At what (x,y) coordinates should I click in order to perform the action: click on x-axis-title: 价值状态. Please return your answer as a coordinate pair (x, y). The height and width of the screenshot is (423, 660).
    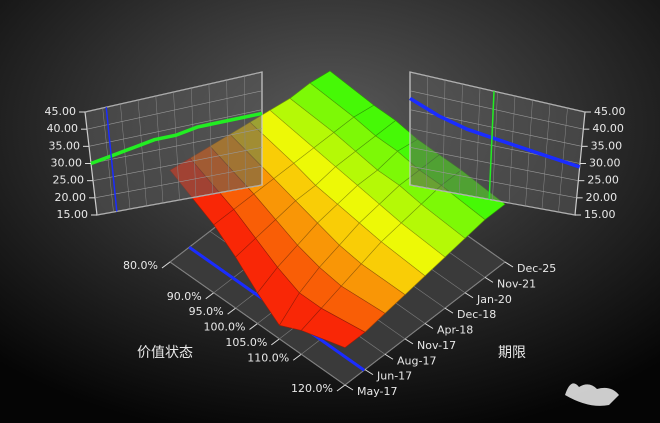
    Looking at the image, I should click on (165, 353).